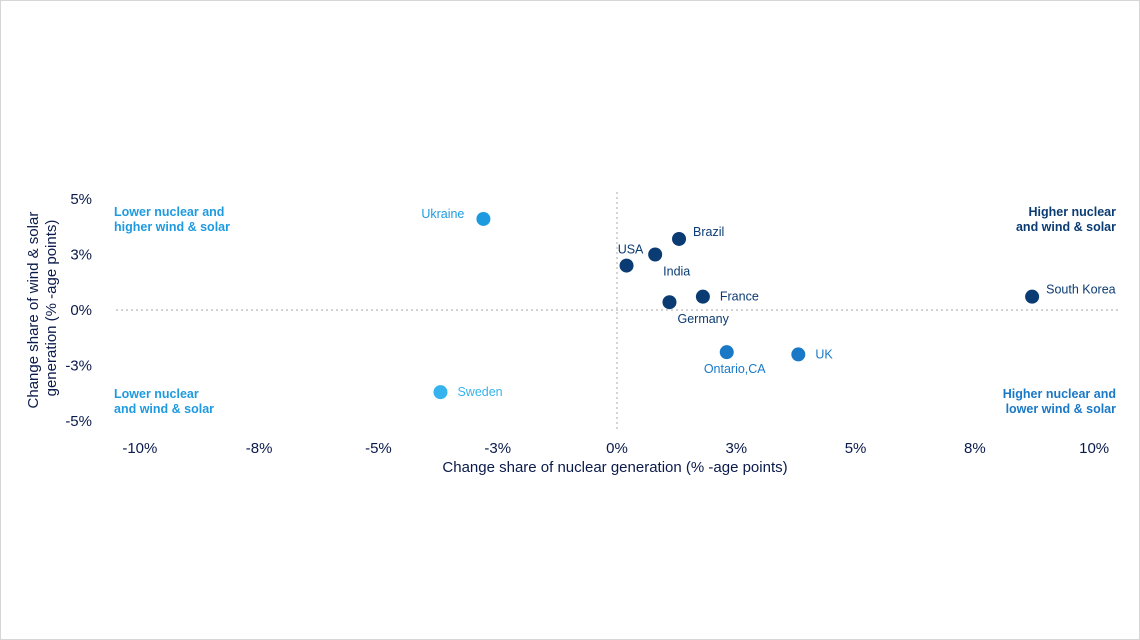  What do you see at coordinates (856, 448) in the screenshot?
I see `x-tick-label: 5%` at bounding box center [856, 448].